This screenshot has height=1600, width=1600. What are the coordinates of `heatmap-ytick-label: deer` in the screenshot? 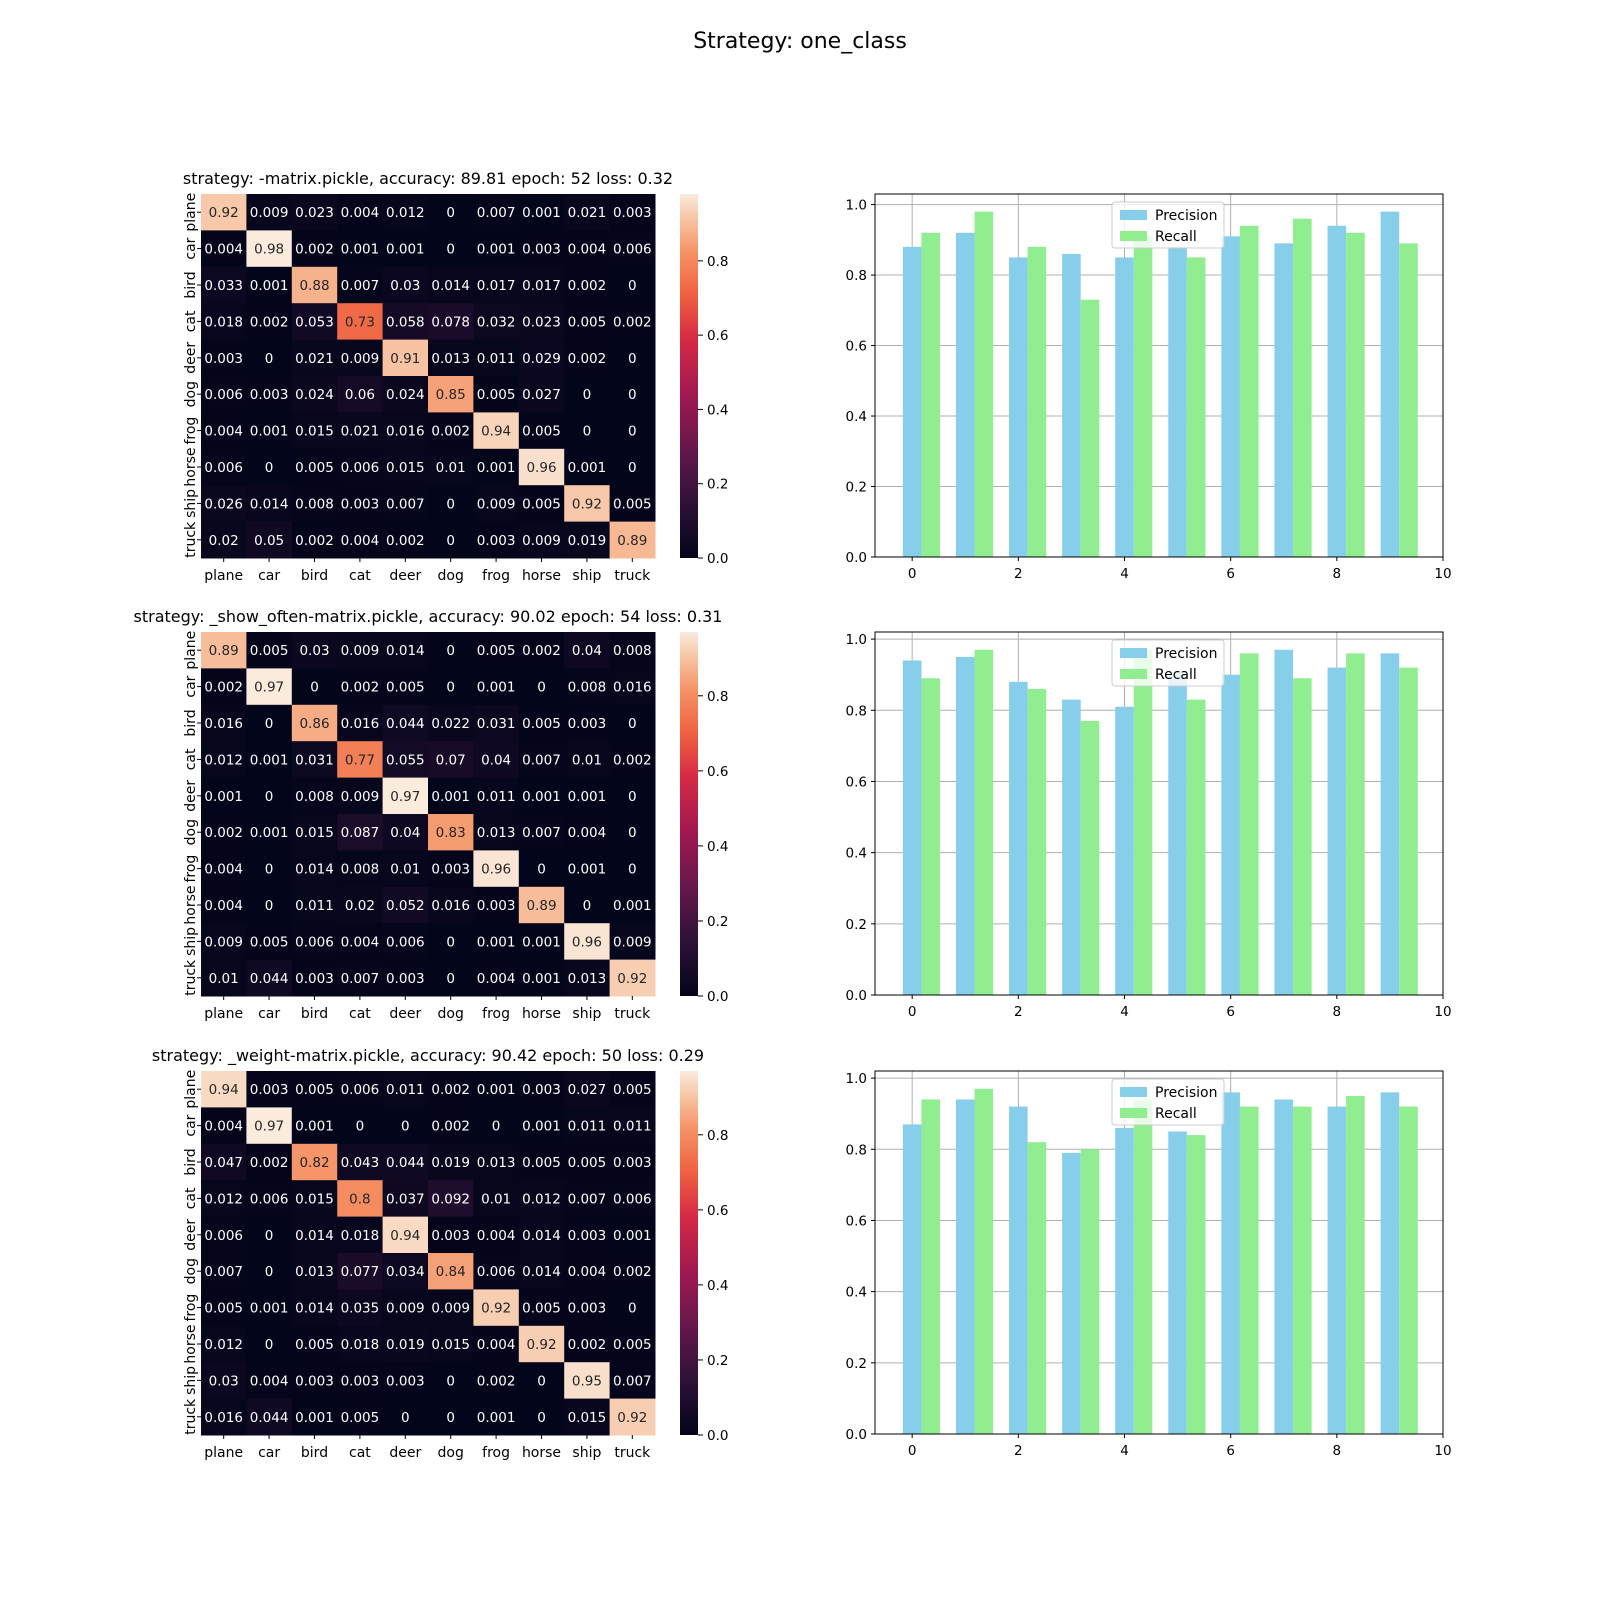 It's located at (191, 1235).